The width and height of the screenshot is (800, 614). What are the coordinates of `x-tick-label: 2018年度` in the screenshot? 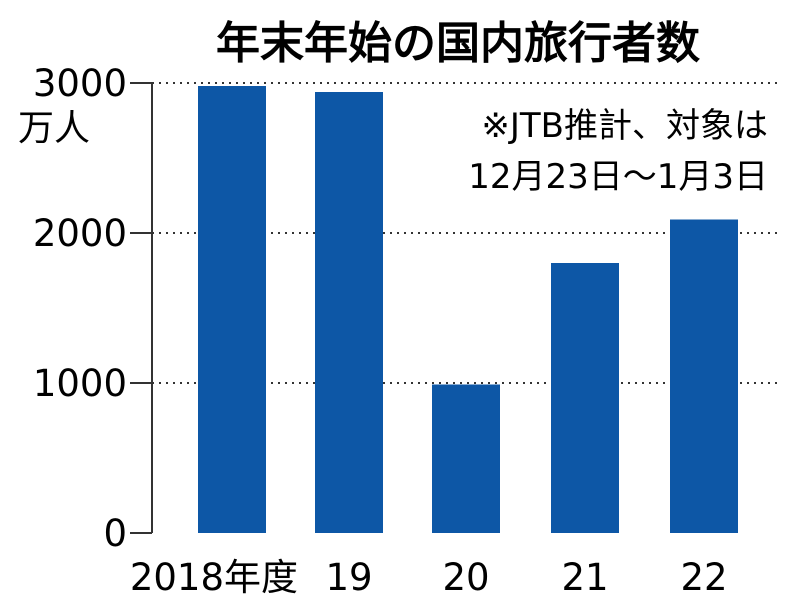 It's located at (214, 577).